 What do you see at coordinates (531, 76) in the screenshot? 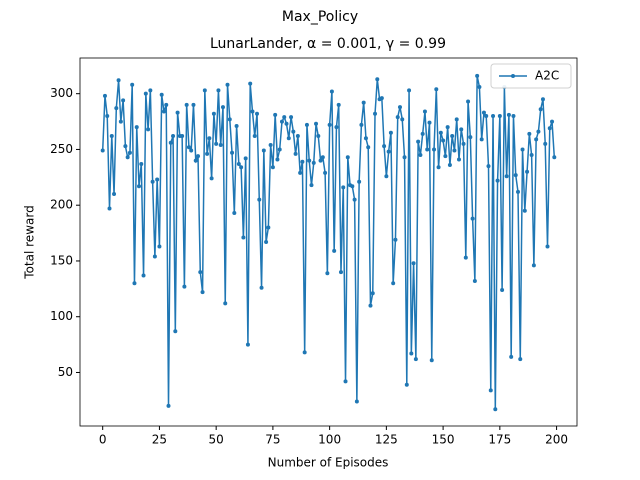
I see `legend-box` at bounding box center [531, 76].